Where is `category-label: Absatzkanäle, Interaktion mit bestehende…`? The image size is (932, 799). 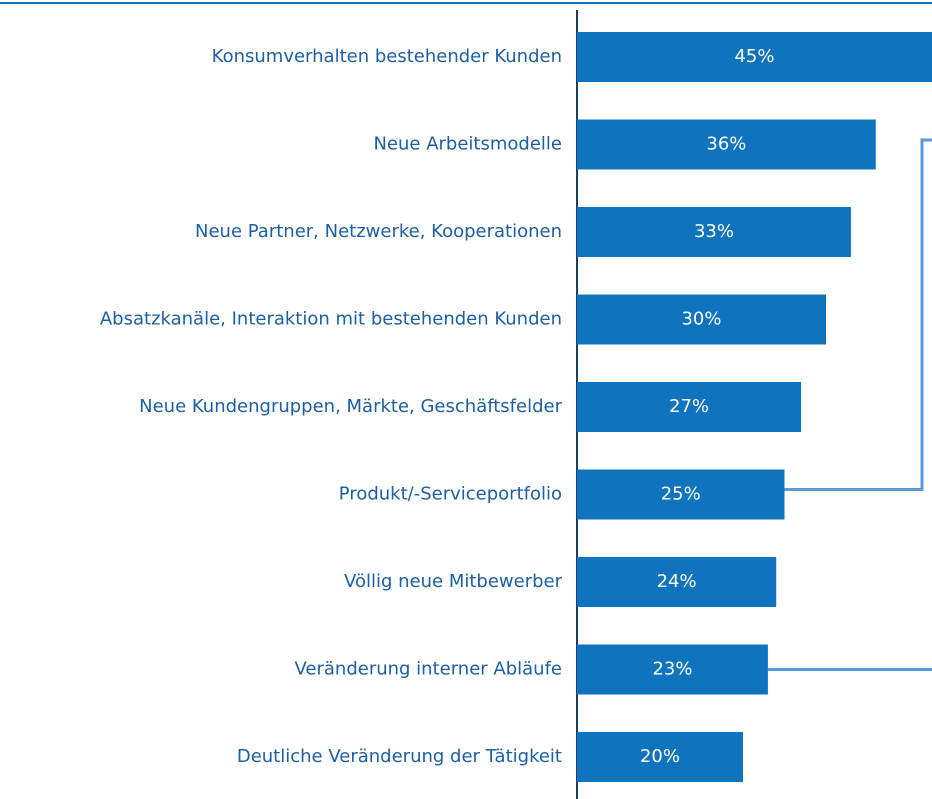
category-label: Absatzkanäle, Interaktion mit bestehende… is located at coordinates (331, 319).